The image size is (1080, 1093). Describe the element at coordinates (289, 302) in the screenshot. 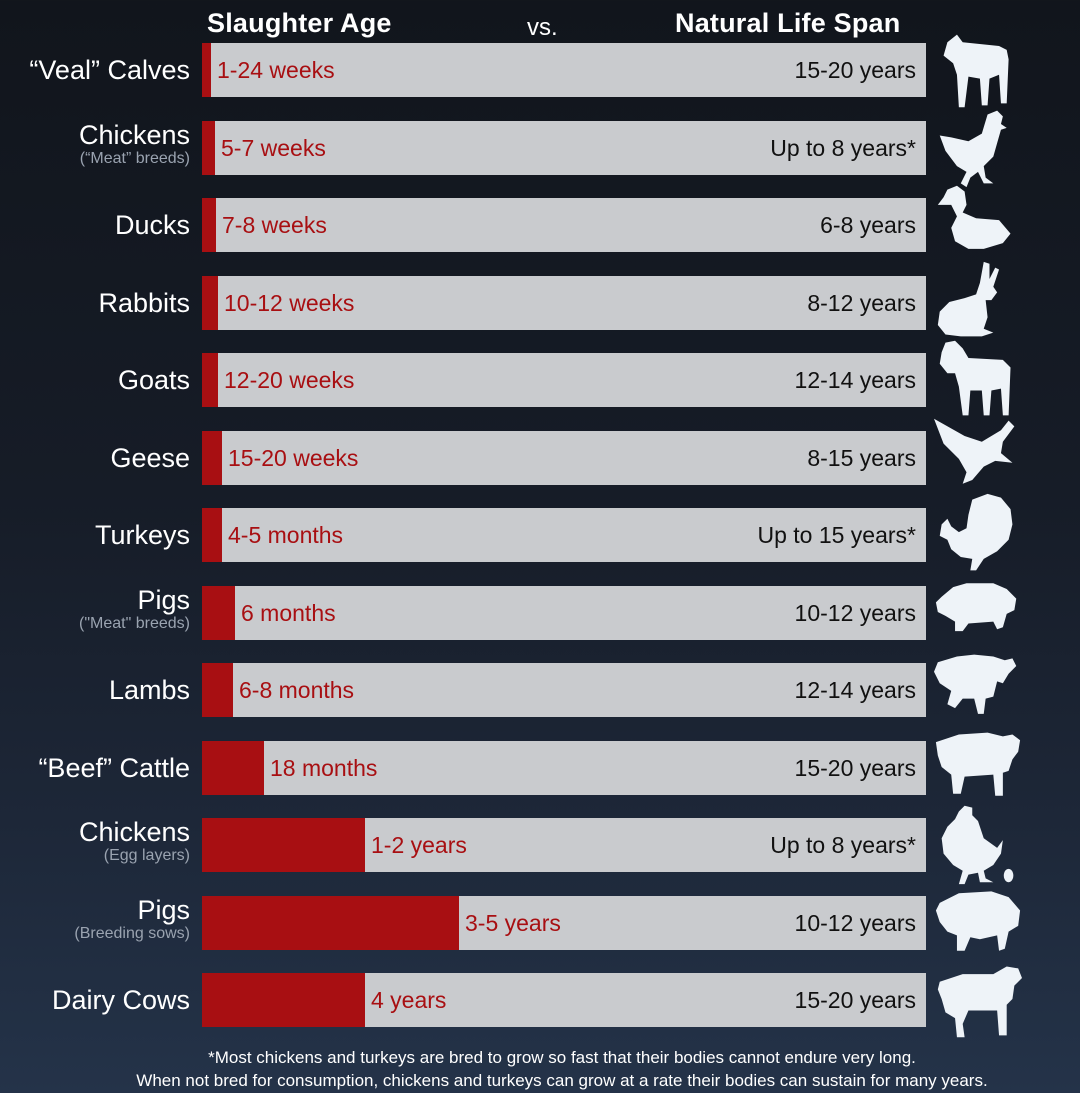

I see `slaughter-age-label: 10-12 weeks` at that location.